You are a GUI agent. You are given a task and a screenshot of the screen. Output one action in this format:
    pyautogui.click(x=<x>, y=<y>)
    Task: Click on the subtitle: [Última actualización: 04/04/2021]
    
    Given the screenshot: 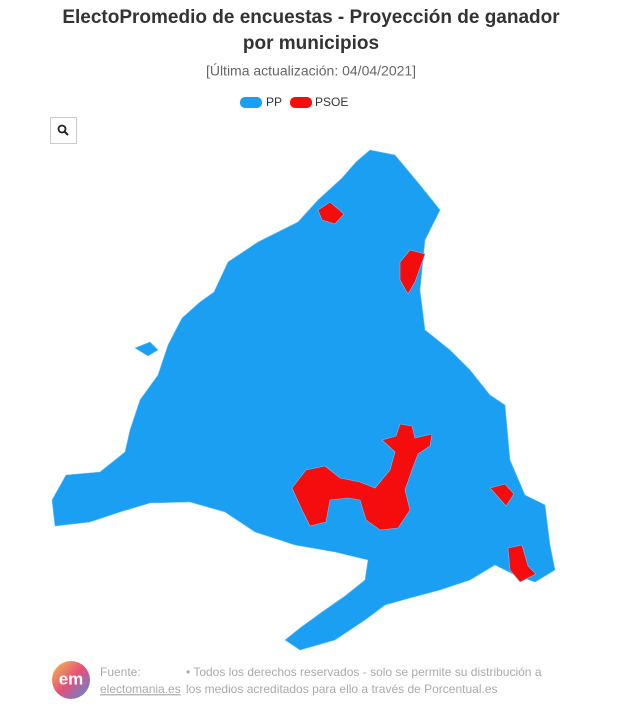 What is the action you would take?
    pyautogui.click(x=311, y=71)
    